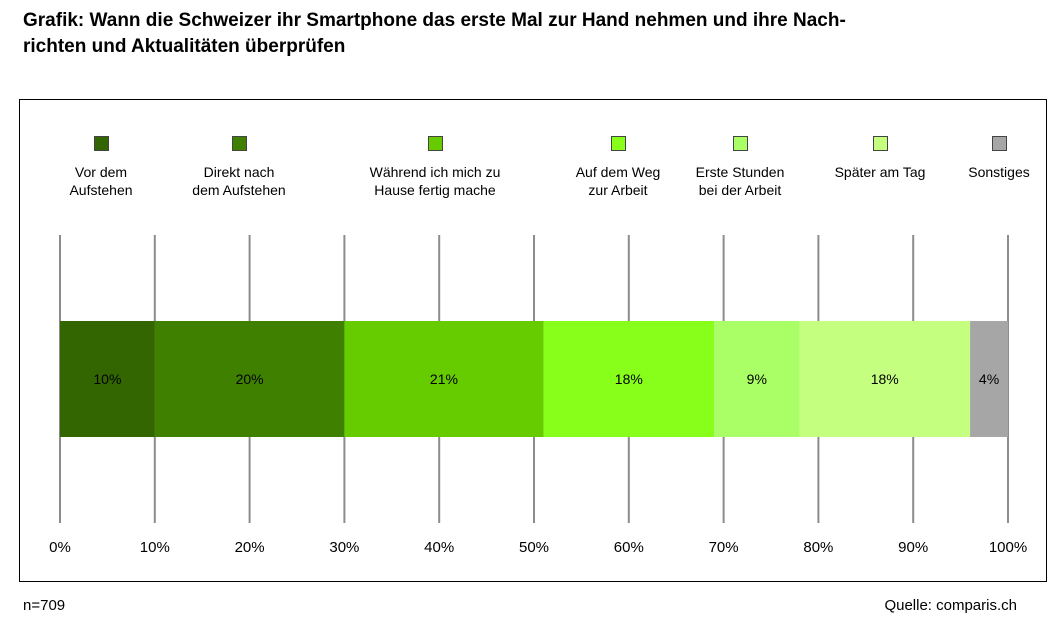 The image size is (1064, 630). Describe the element at coordinates (740, 181) in the screenshot. I see `legend-label: Erste Stunden bei der Arbeit` at that location.